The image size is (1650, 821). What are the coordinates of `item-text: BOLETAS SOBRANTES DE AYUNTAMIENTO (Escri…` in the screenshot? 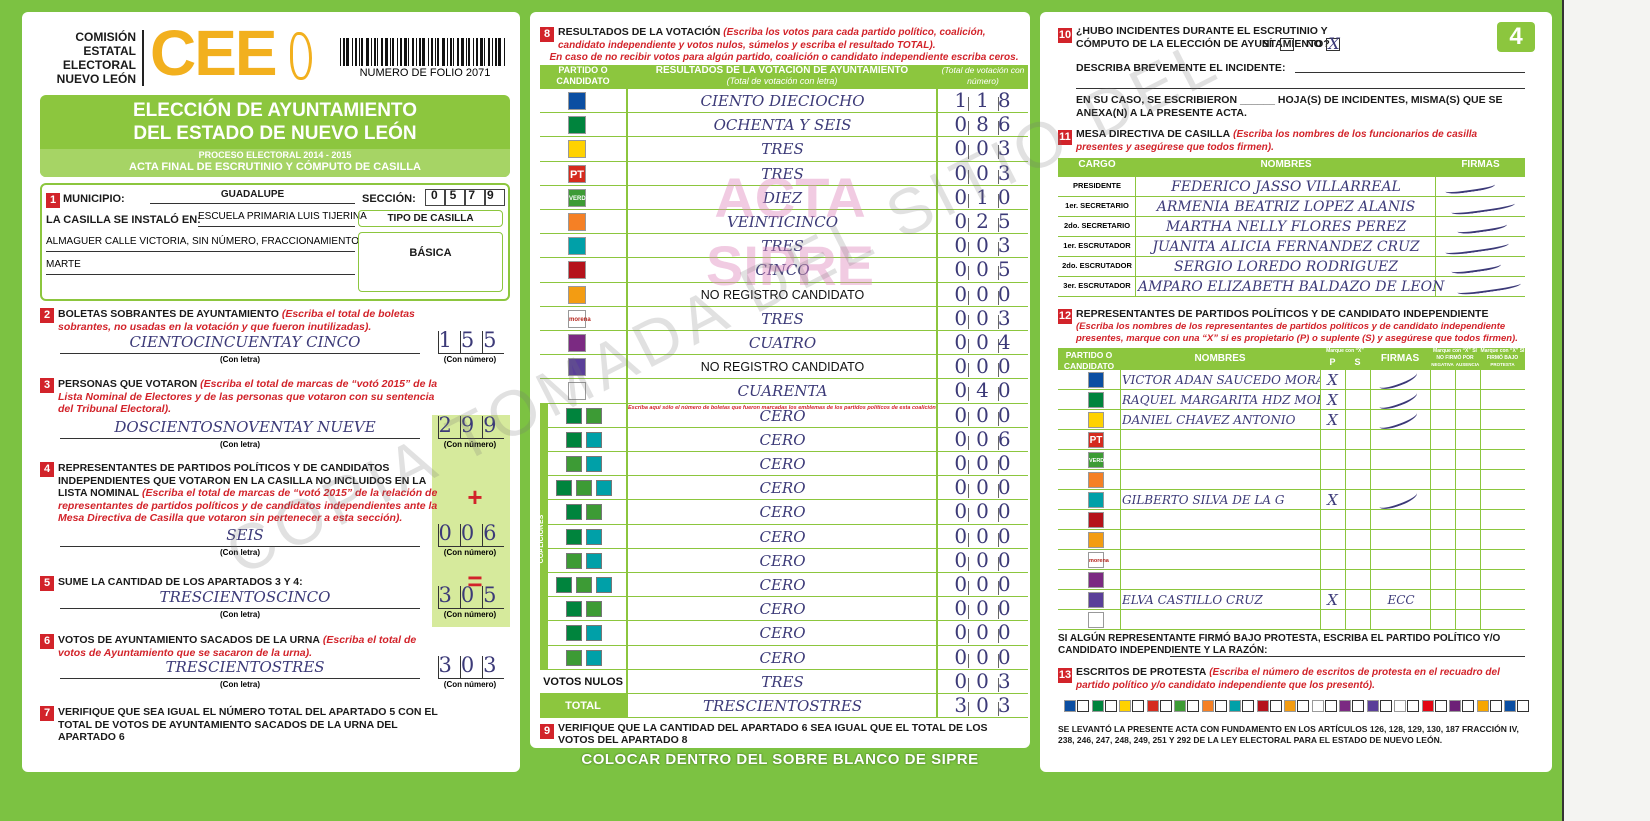 It's located at (250, 338).